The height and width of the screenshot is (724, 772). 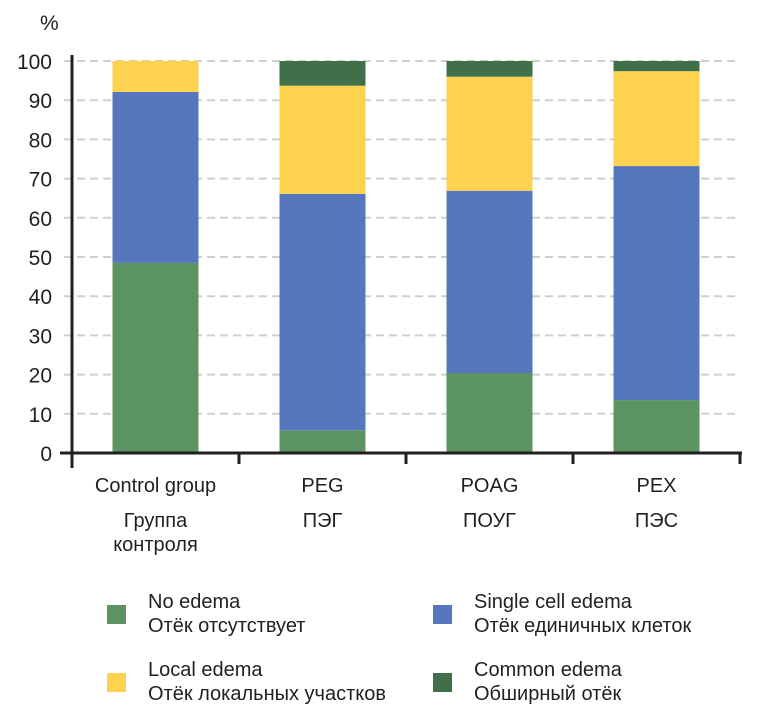 I want to click on x-category-label-ru: ПОУГ, so click(x=489, y=521).